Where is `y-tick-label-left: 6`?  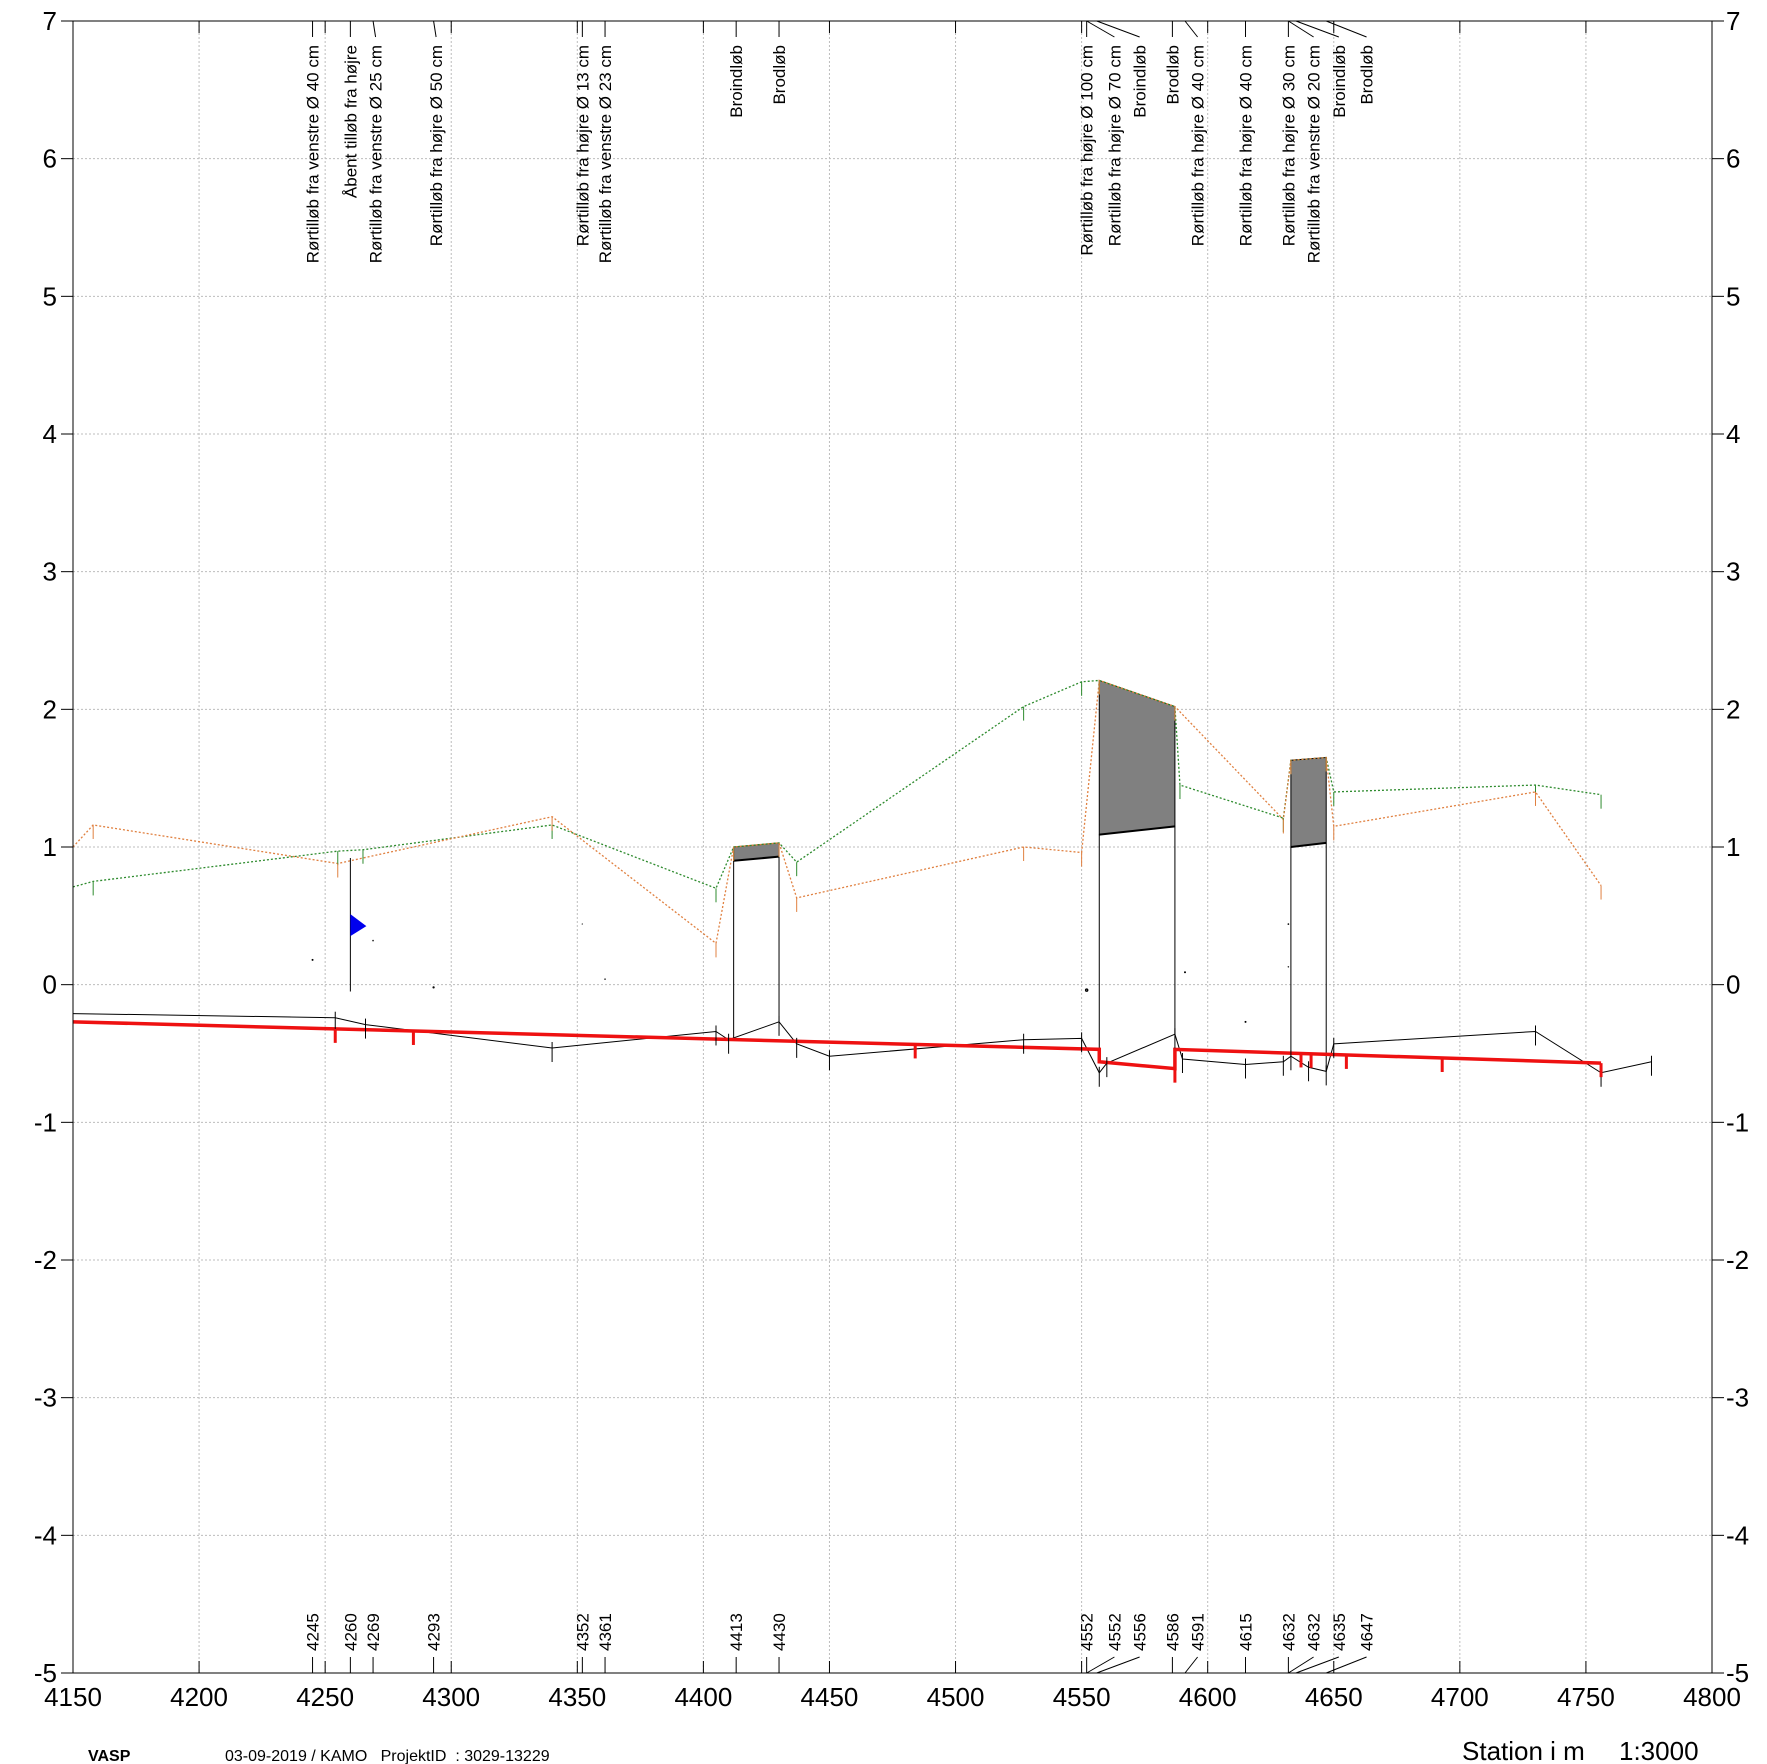 y-tick-label-left: 6 is located at coordinates (50, 159).